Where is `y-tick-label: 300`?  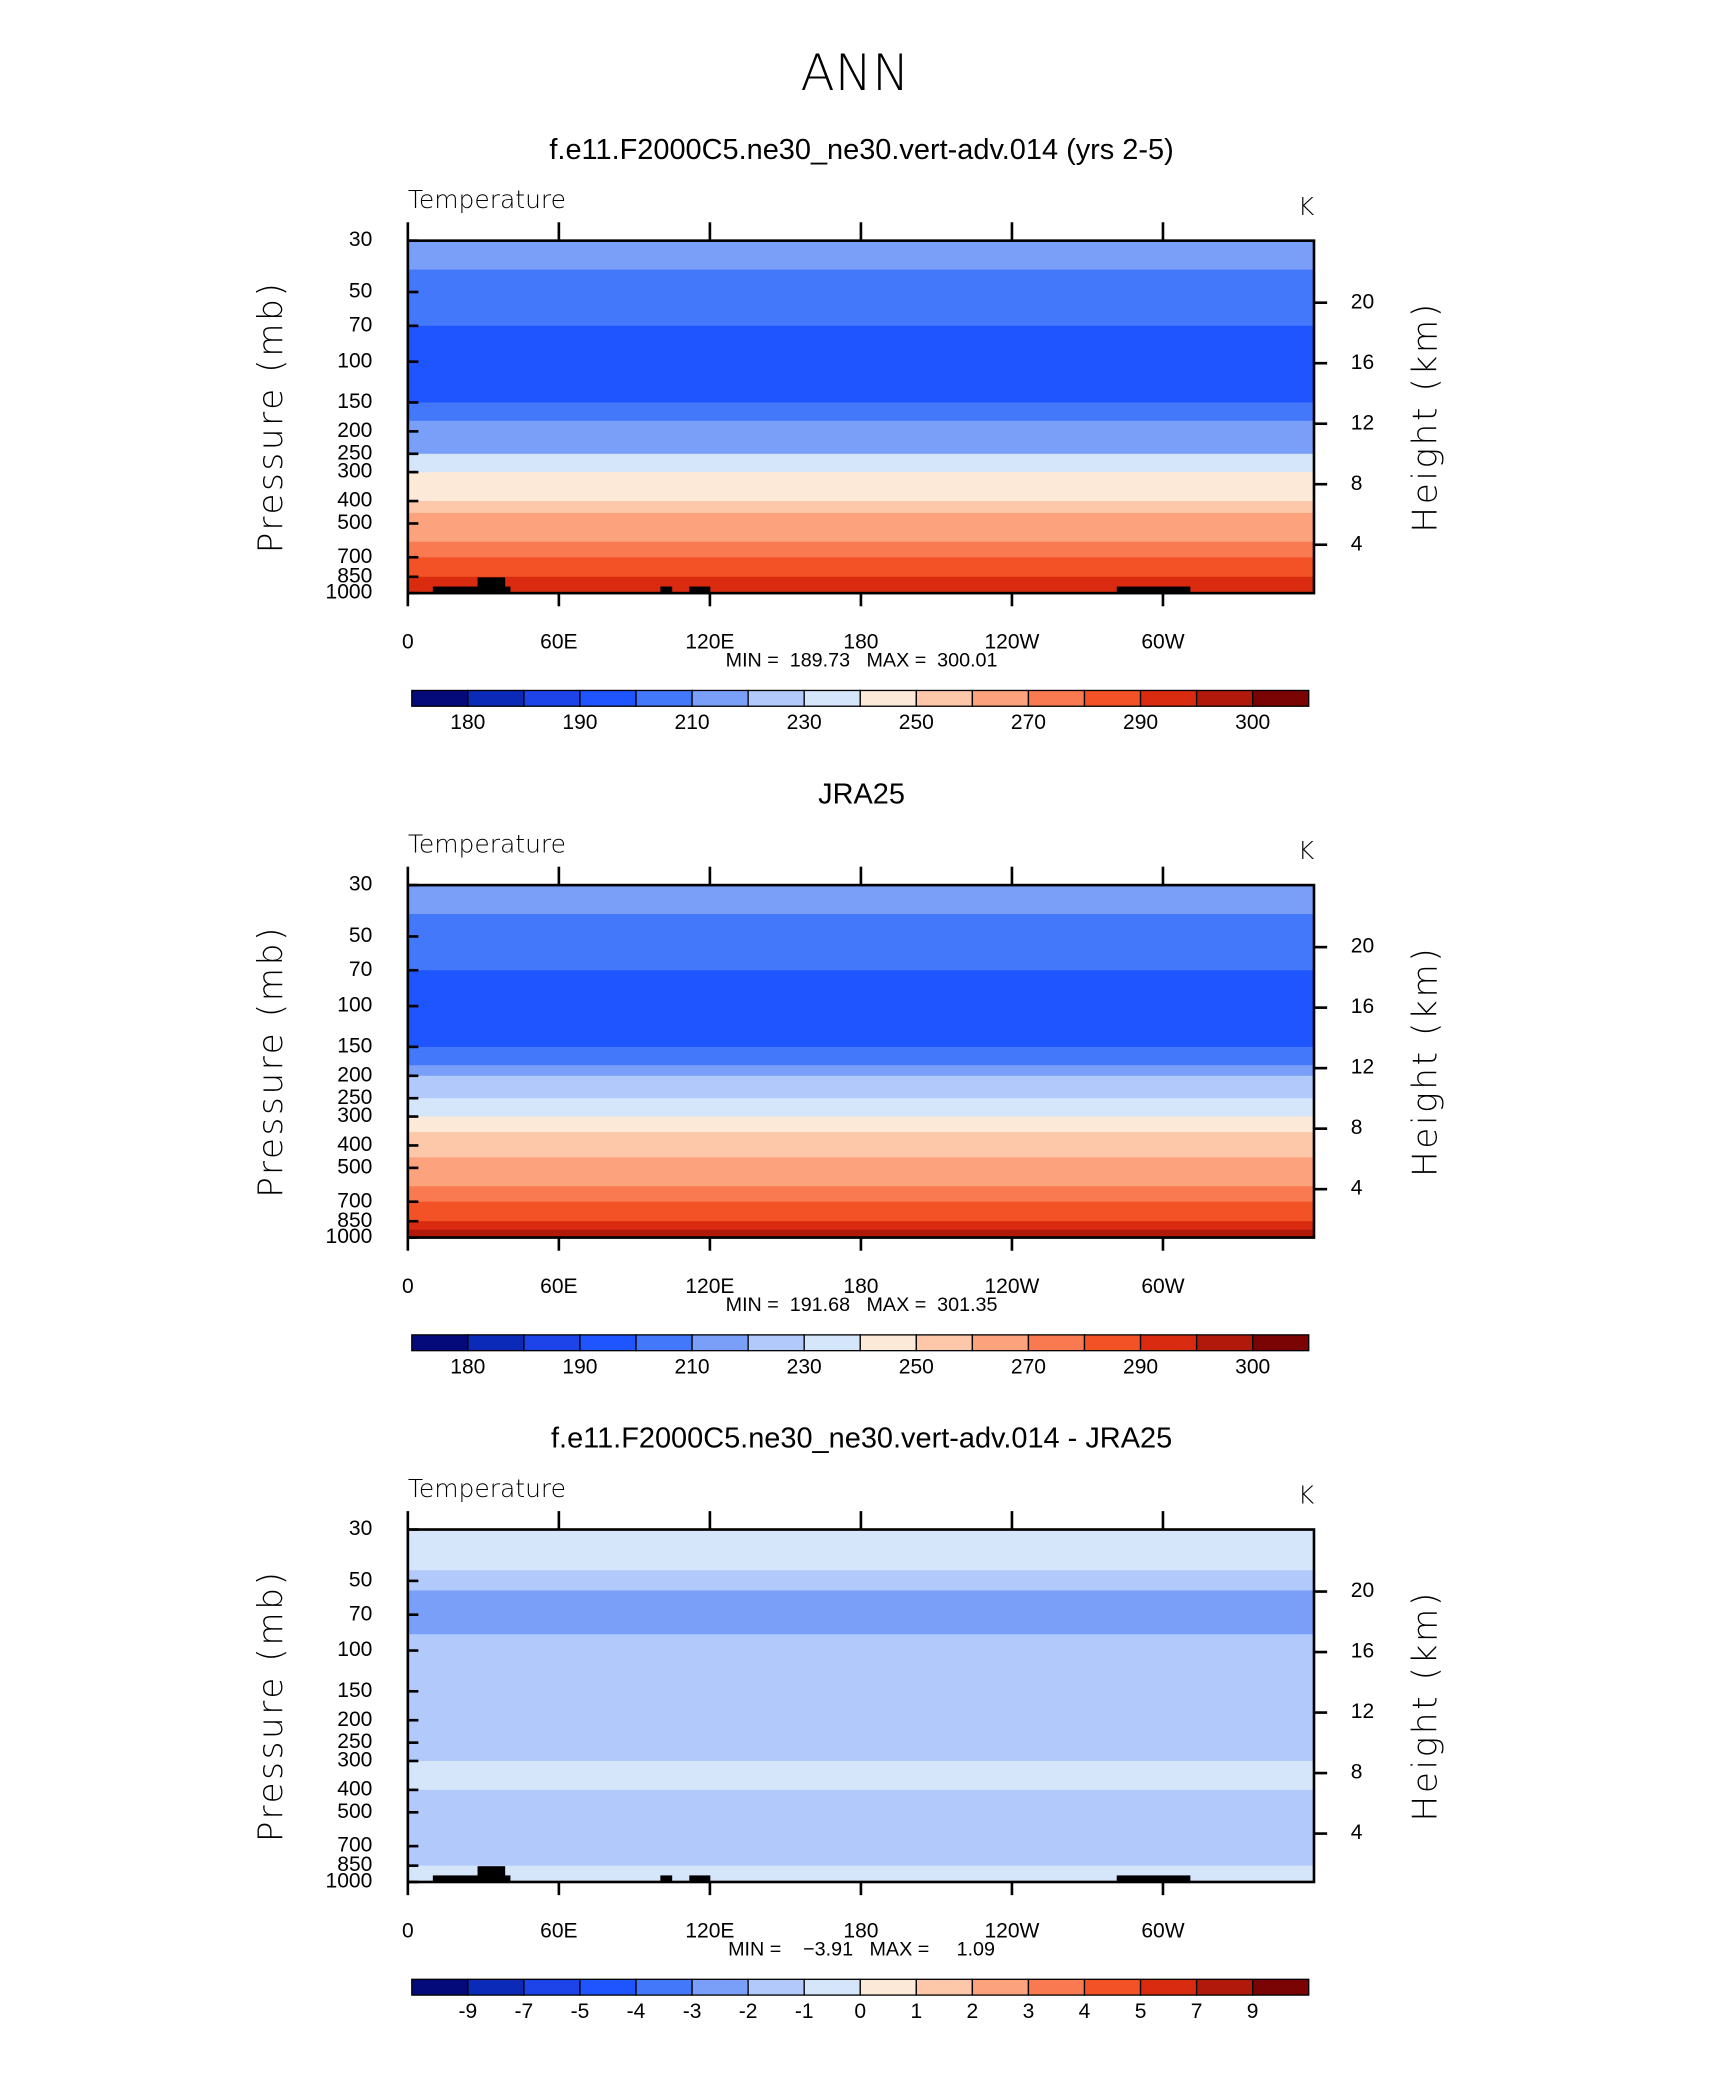 y-tick-label: 300 is located at coordinates (354, 1760).